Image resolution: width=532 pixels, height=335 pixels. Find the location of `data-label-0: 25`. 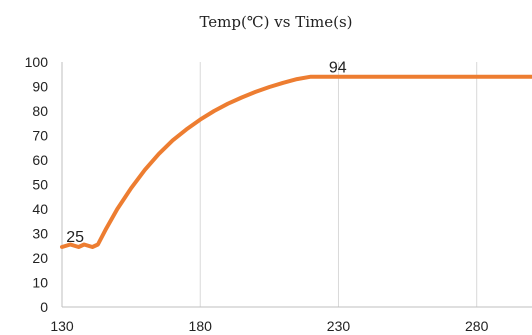

data-label-0: 25 is located at coordinates (75, 237).